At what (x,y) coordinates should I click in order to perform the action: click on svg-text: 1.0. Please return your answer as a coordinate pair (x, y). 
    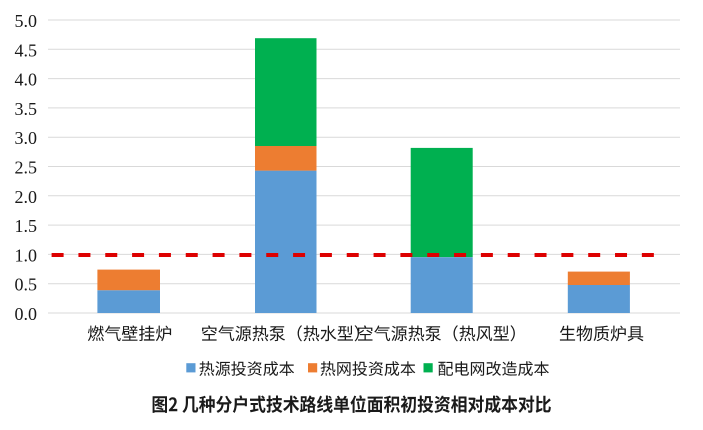
    Looking at the image, I should click on (26, 255).